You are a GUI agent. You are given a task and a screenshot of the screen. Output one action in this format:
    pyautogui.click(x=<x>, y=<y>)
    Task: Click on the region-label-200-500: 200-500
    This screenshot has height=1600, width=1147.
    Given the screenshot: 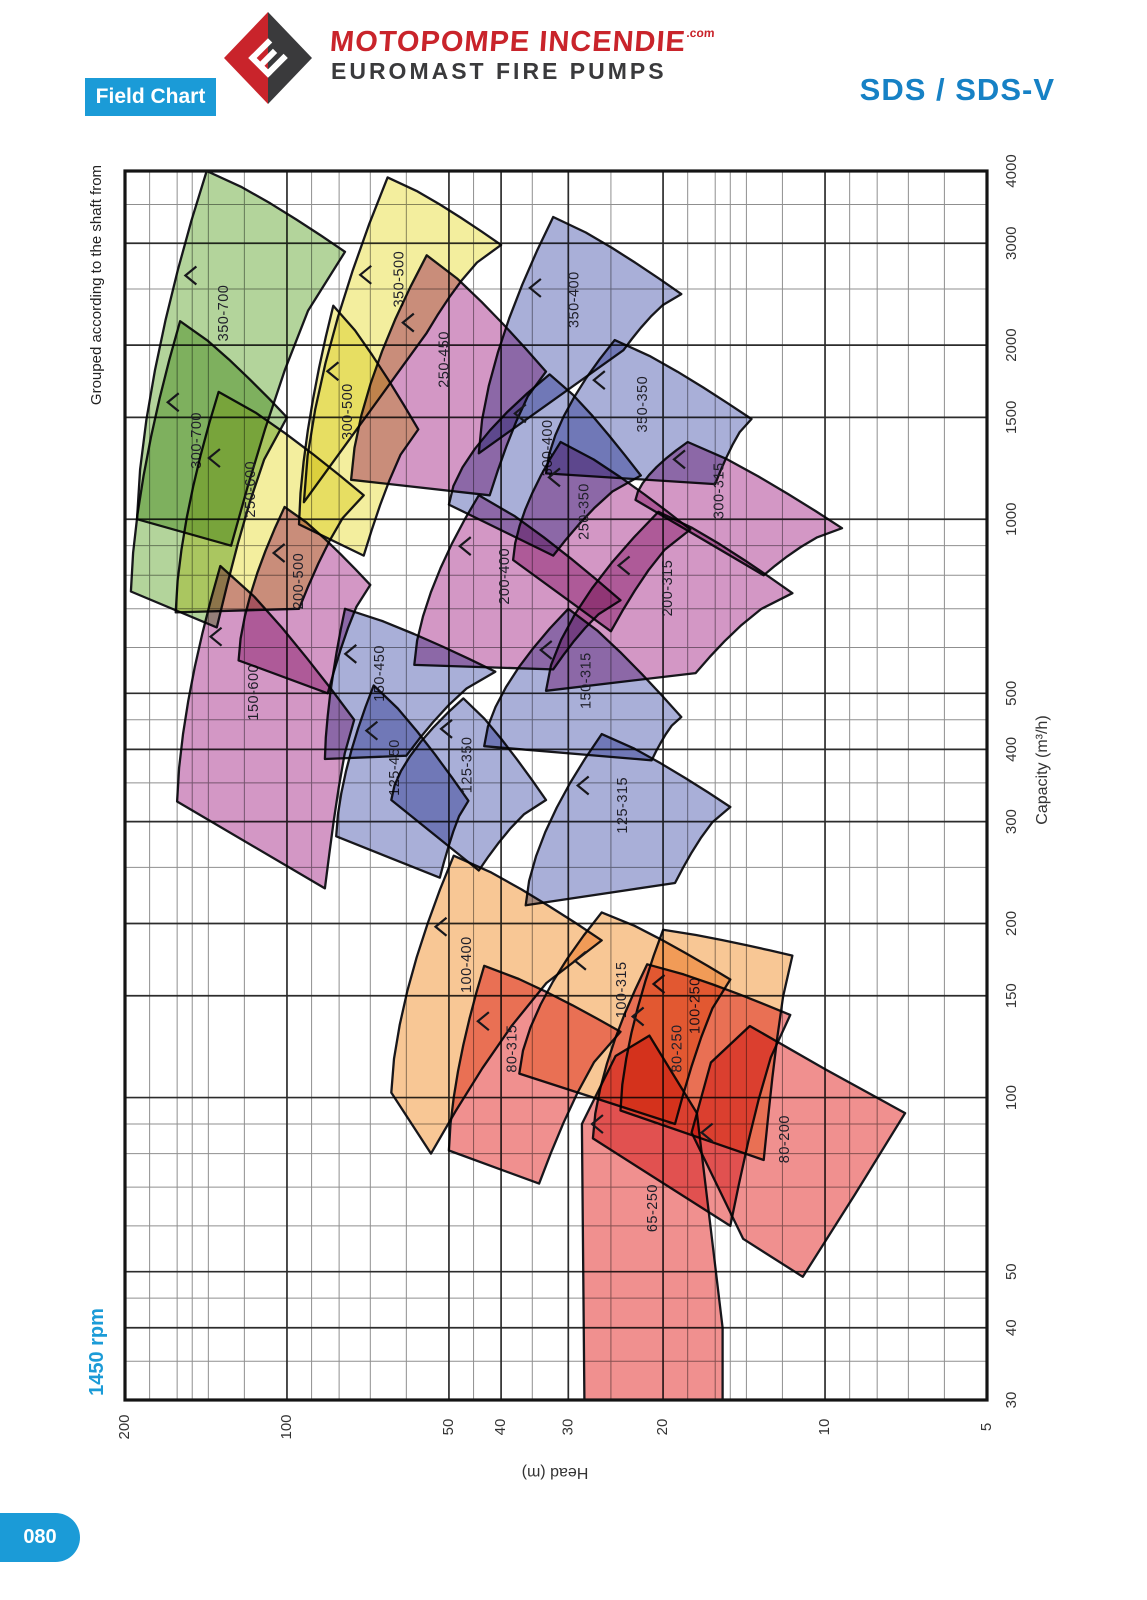 What is the action you would take?
    pyautogui.click(x=299, y=581)
    